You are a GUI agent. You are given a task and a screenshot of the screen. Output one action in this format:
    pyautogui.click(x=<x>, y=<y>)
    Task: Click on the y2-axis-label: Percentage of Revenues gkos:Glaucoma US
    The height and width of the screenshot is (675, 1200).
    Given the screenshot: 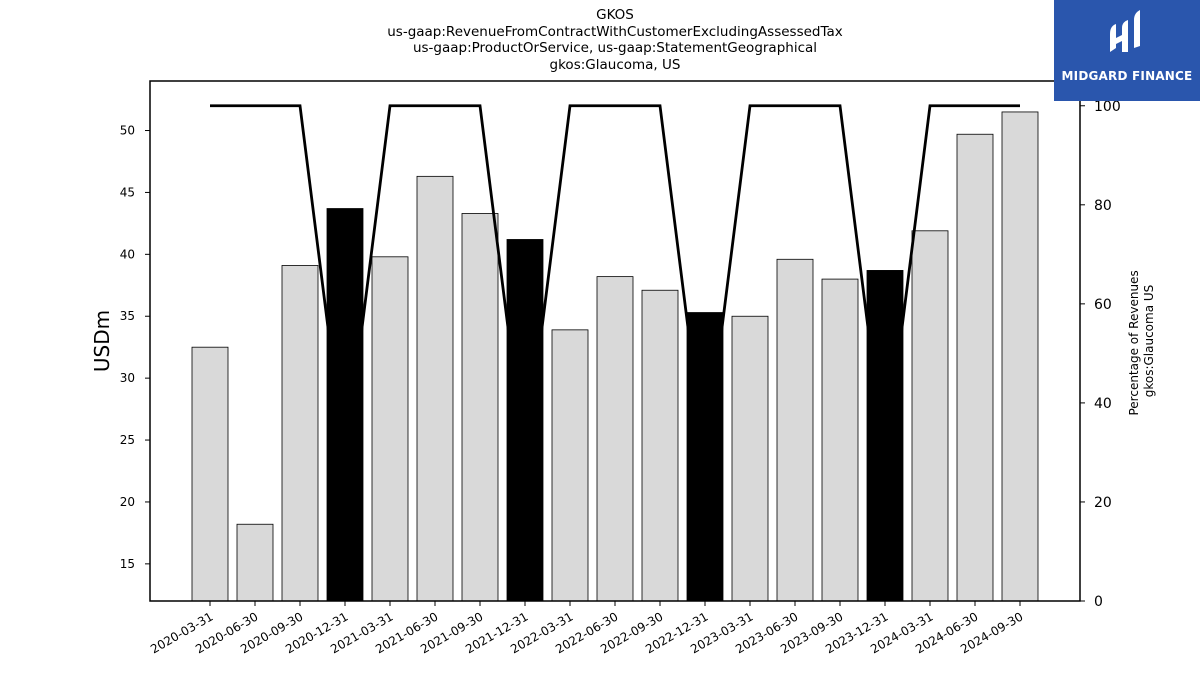 What is the action you would take?
    pyautogui.click(x=1141, y=340)
    